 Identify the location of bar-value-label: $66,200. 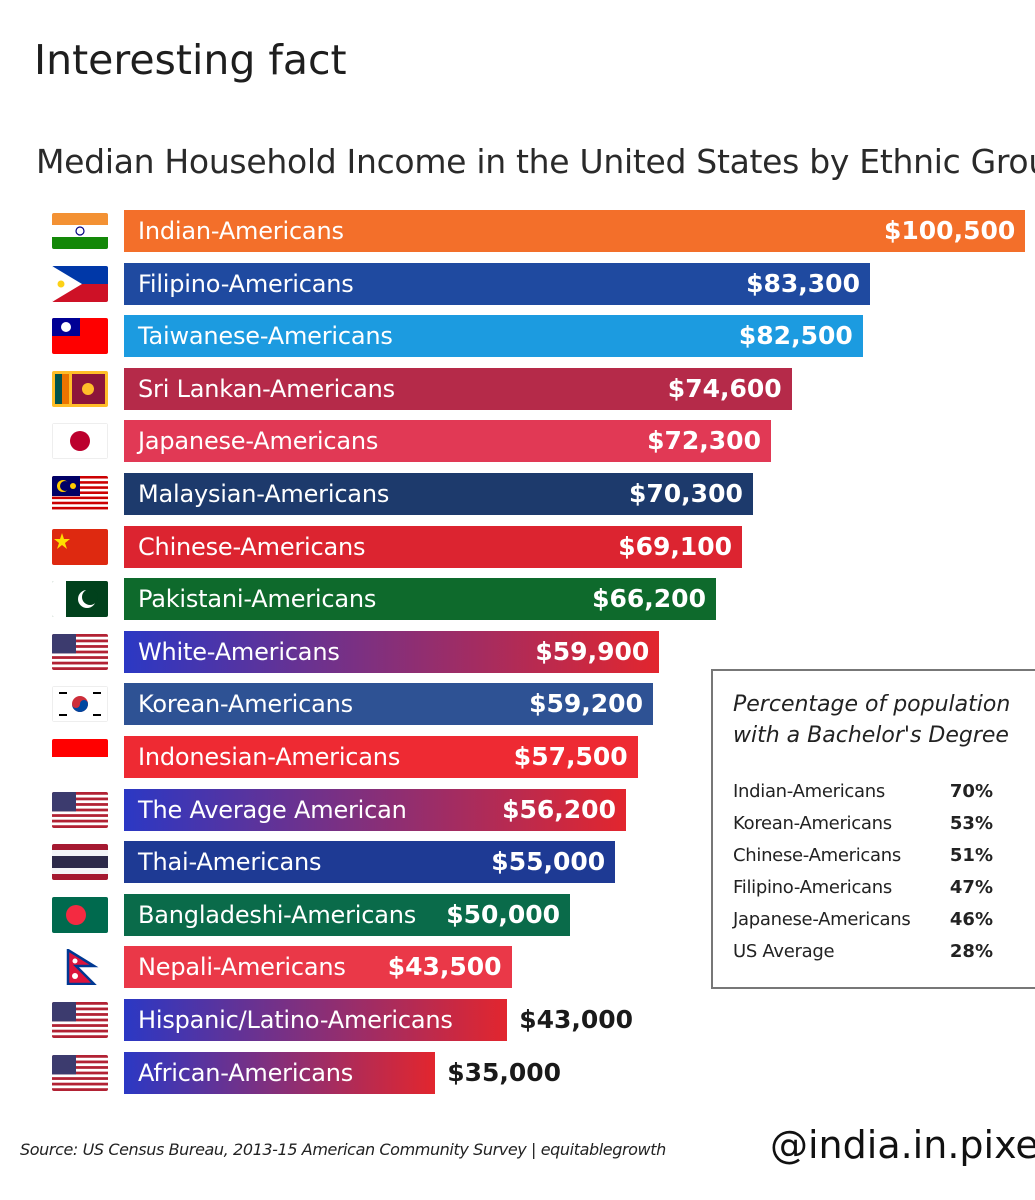
(649, 599).